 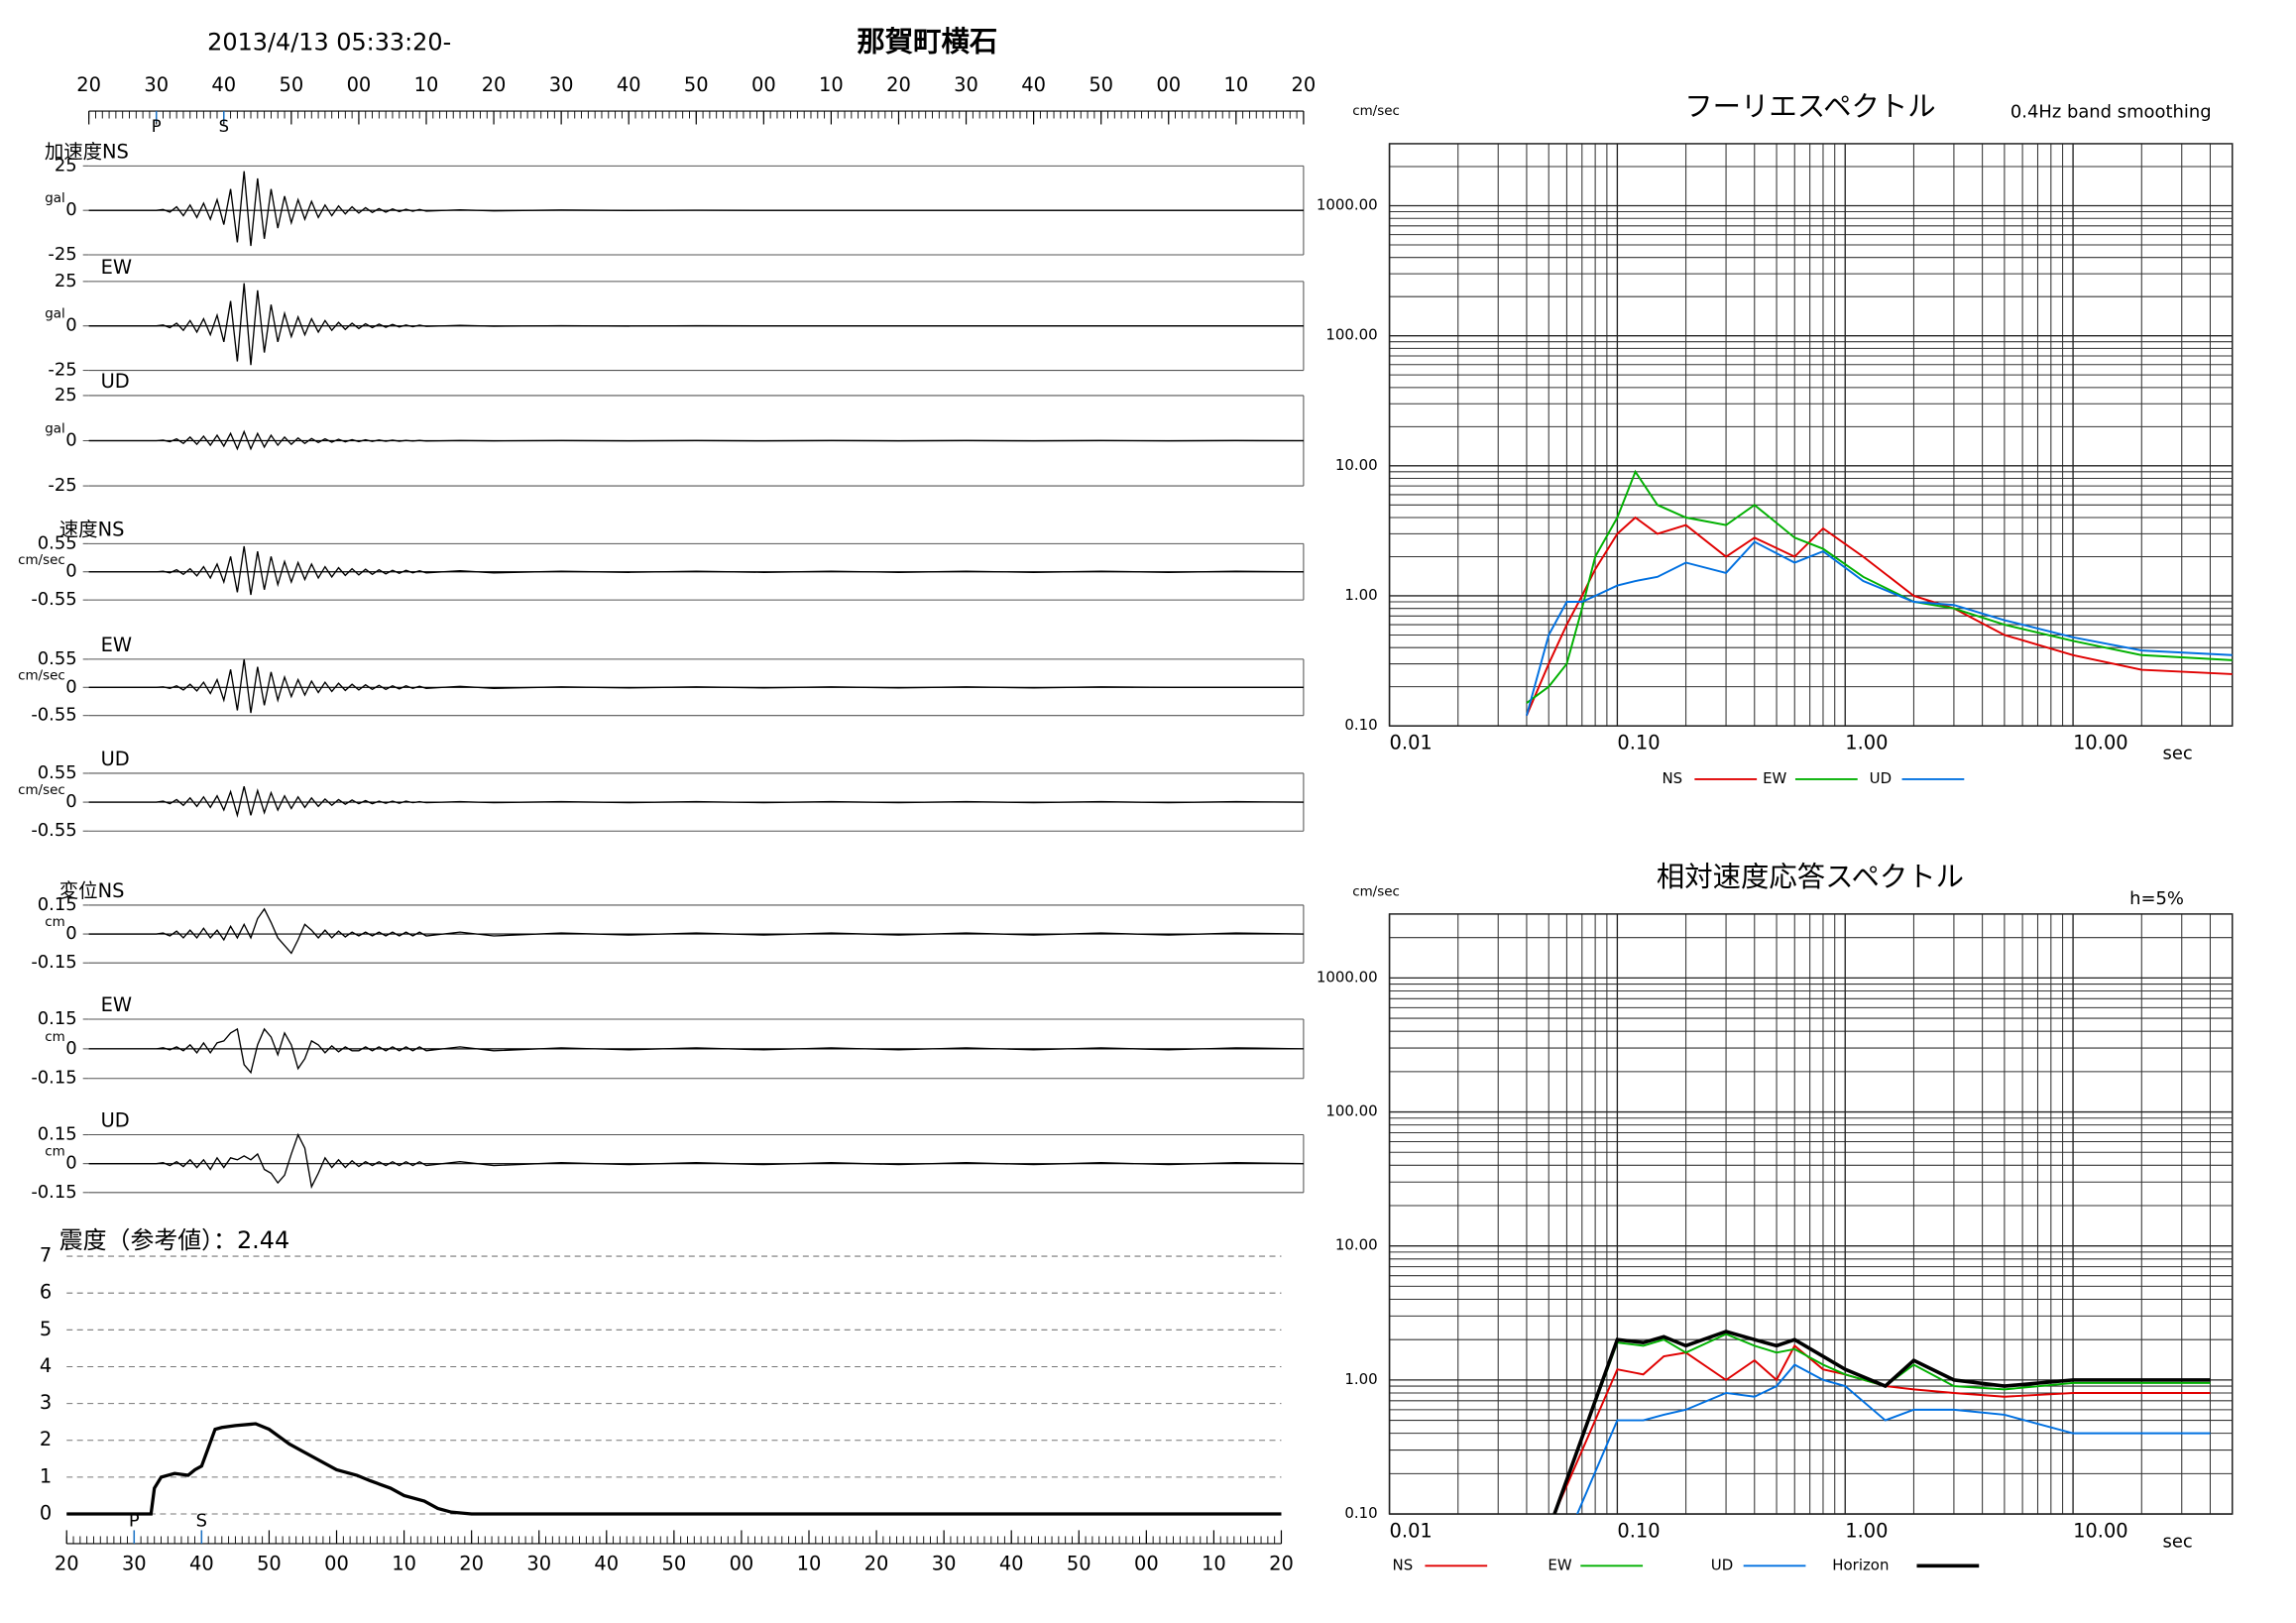 I want to click on x-tick-label: 0.10, so click(x=1639, y=743).